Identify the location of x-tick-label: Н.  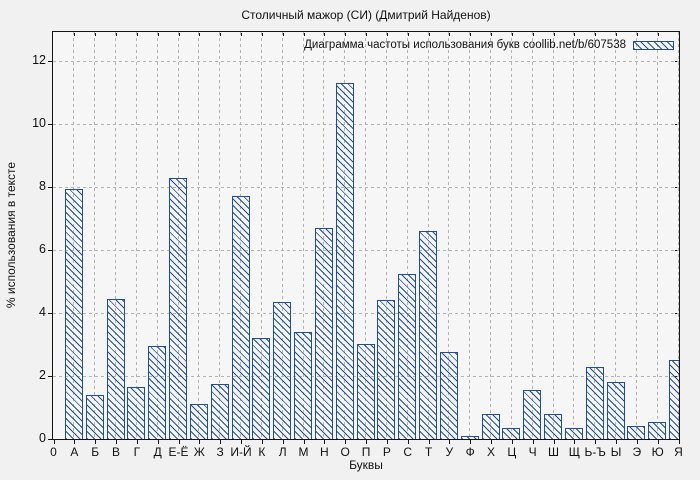
(324, 452).